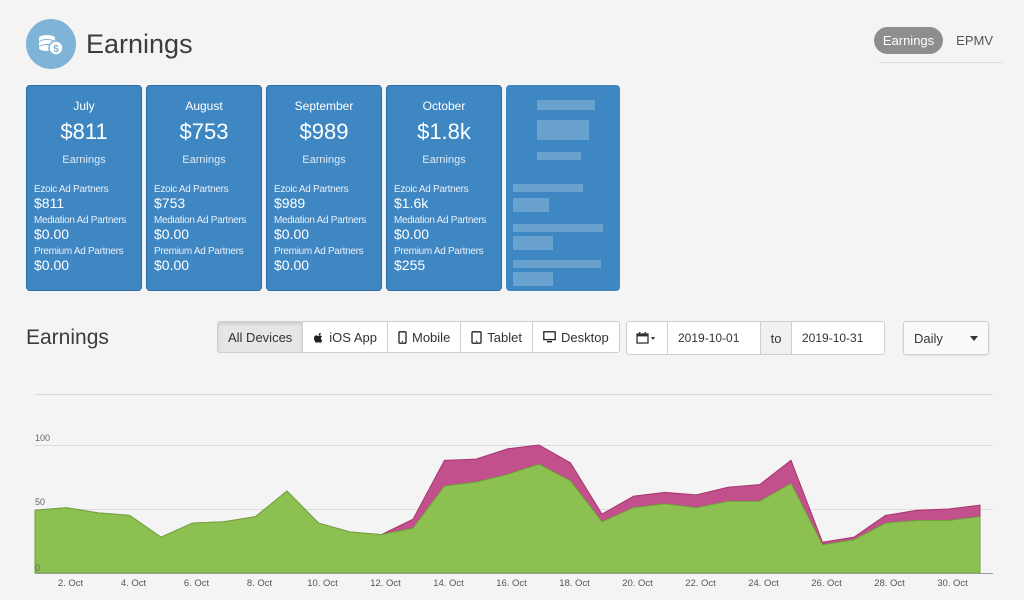  What do you see at coordinates (260, 583) in the screenshot?
I see `x-tick-label: 8. Oct` at bounding box center [260, 583].